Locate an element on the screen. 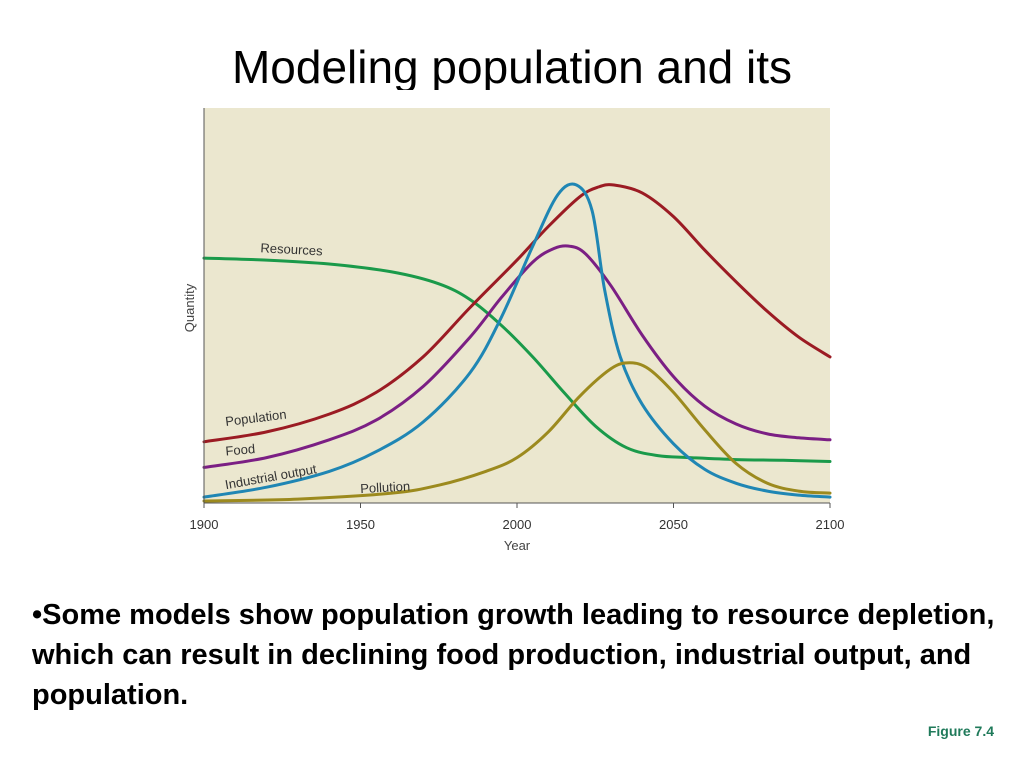 The height and width of the screenshot is (768, 1024). series-label-population: Population is located at coordinates (255, 418).